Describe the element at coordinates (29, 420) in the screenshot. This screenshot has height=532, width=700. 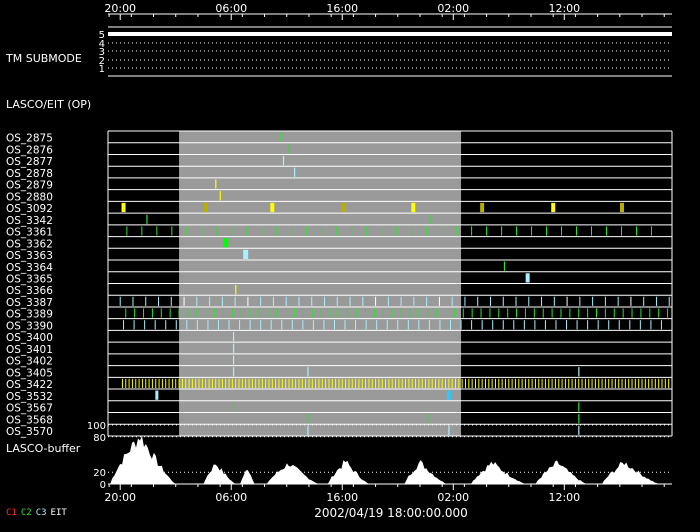
I see `row-label: OS_3568` at that location.